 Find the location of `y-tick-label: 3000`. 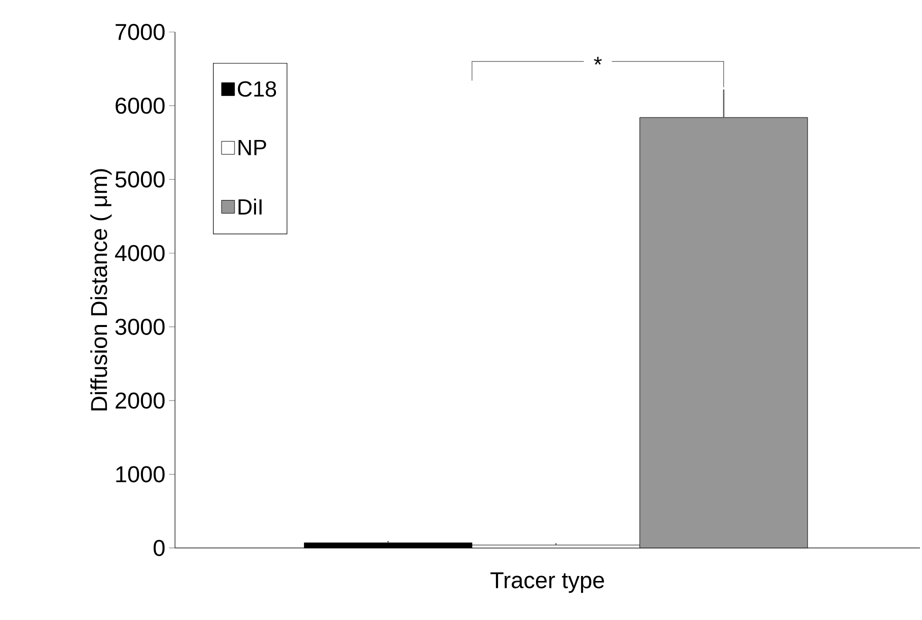

y-tick-label: 3000 is located at coordinates (140, 326).